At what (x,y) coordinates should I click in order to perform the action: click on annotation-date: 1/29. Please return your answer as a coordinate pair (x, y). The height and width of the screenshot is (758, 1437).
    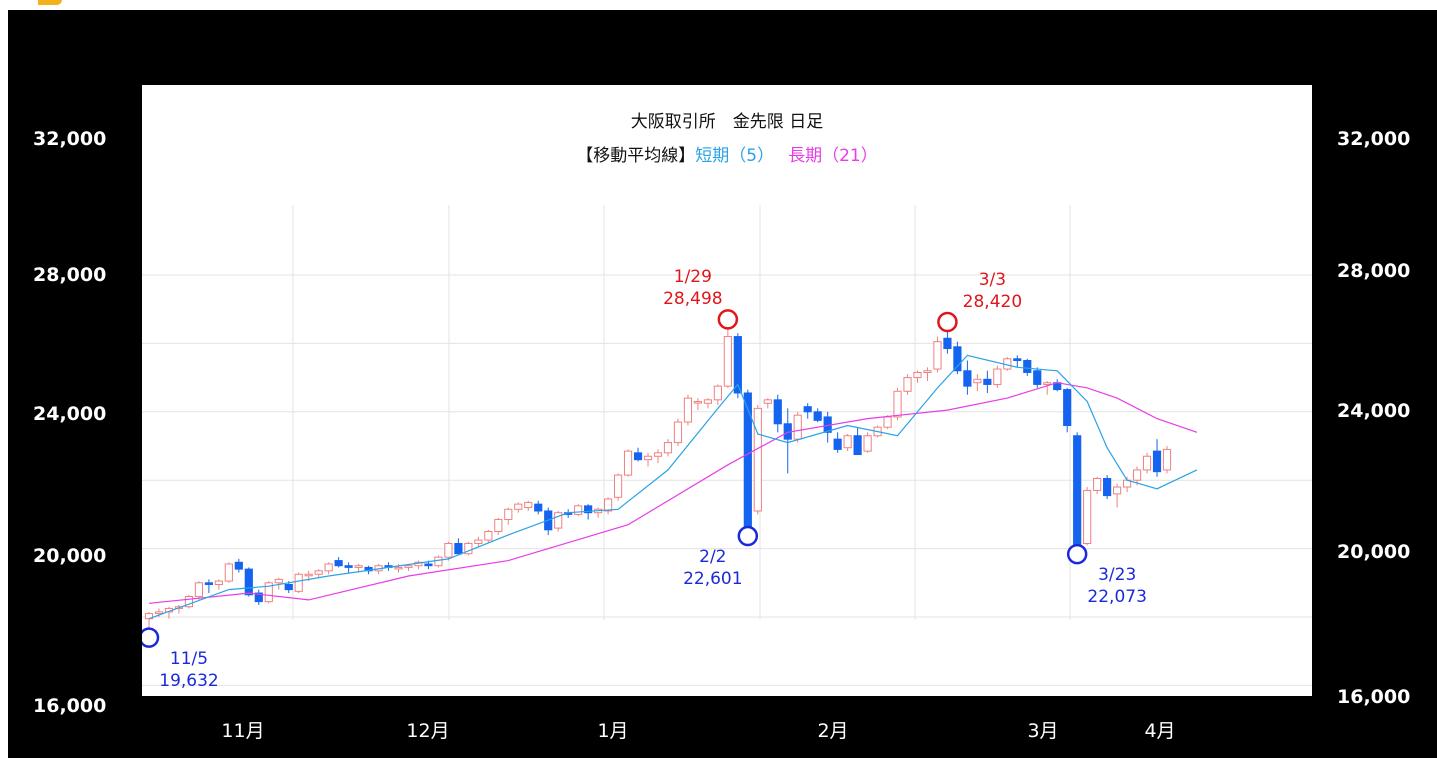
    Looking at the image, I should click on (692, 277).